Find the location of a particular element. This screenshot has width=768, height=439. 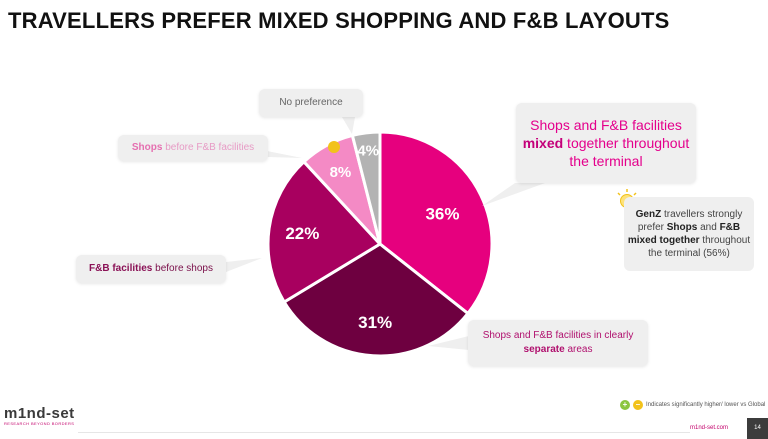

callout-fb-rest: before shops is located at coordinates (182, 268).